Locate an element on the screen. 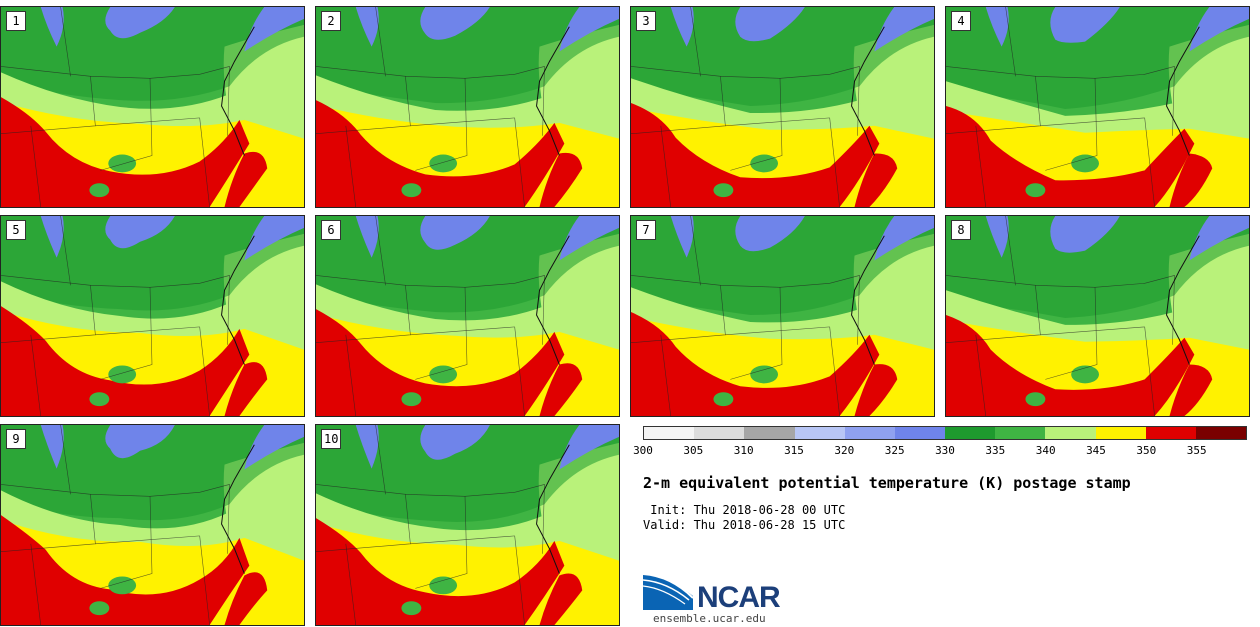 The image size is (1260, 627). member-label: 9 is located at coordinates (16, 439).